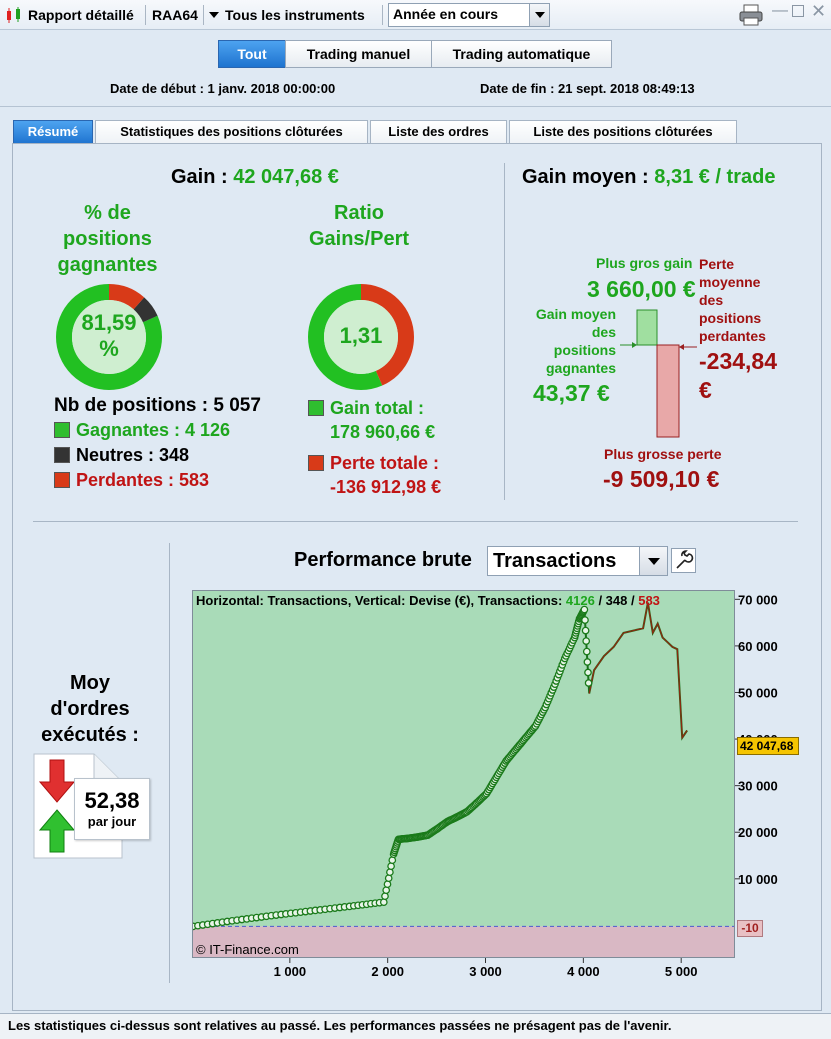 This screenshot has width=831, height=1039. What do you see at coordinates (571, 393) in the screenshot?
I see `avg-win-value: 43,37 €` at bounding box center [571, 393].